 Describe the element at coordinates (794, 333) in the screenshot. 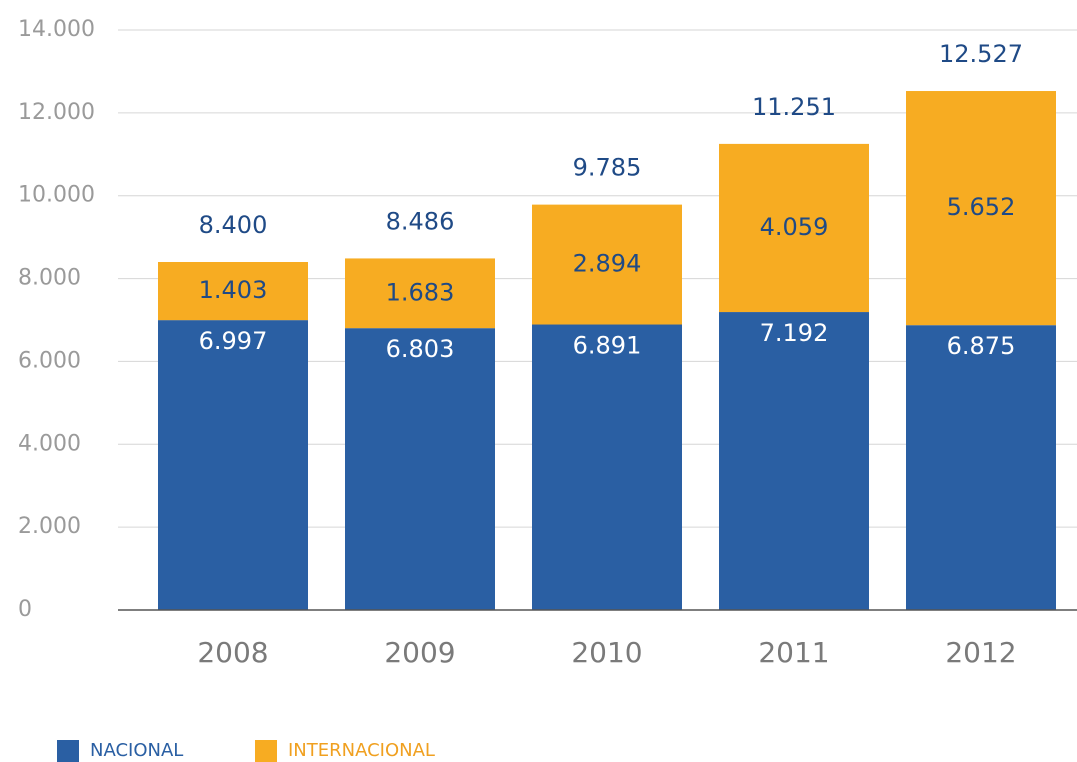

I see `data-label: 7.192` at that location.